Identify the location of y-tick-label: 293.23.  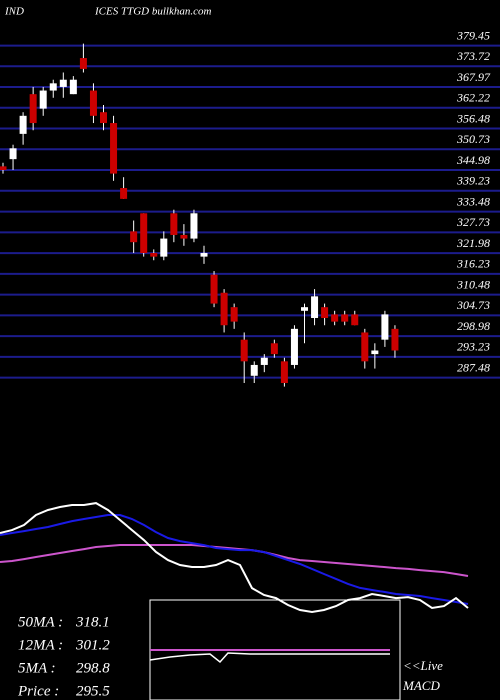
(473, 347).